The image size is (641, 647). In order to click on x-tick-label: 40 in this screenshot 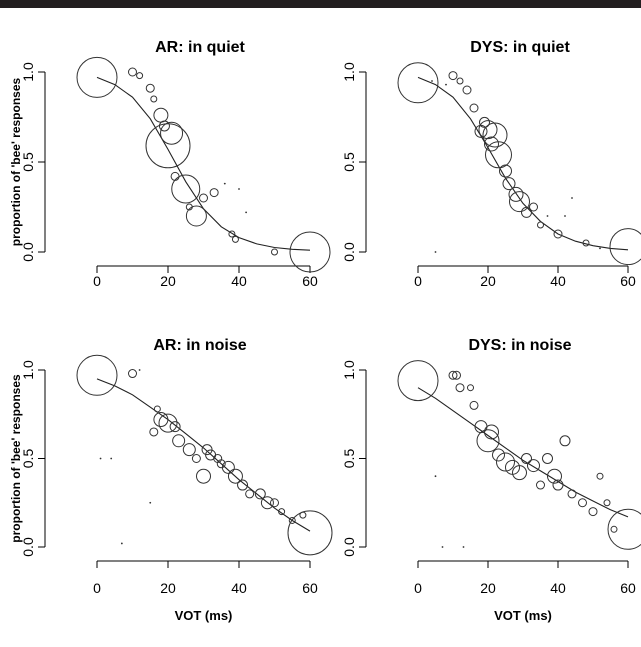, I will do `click(558, 588)`.